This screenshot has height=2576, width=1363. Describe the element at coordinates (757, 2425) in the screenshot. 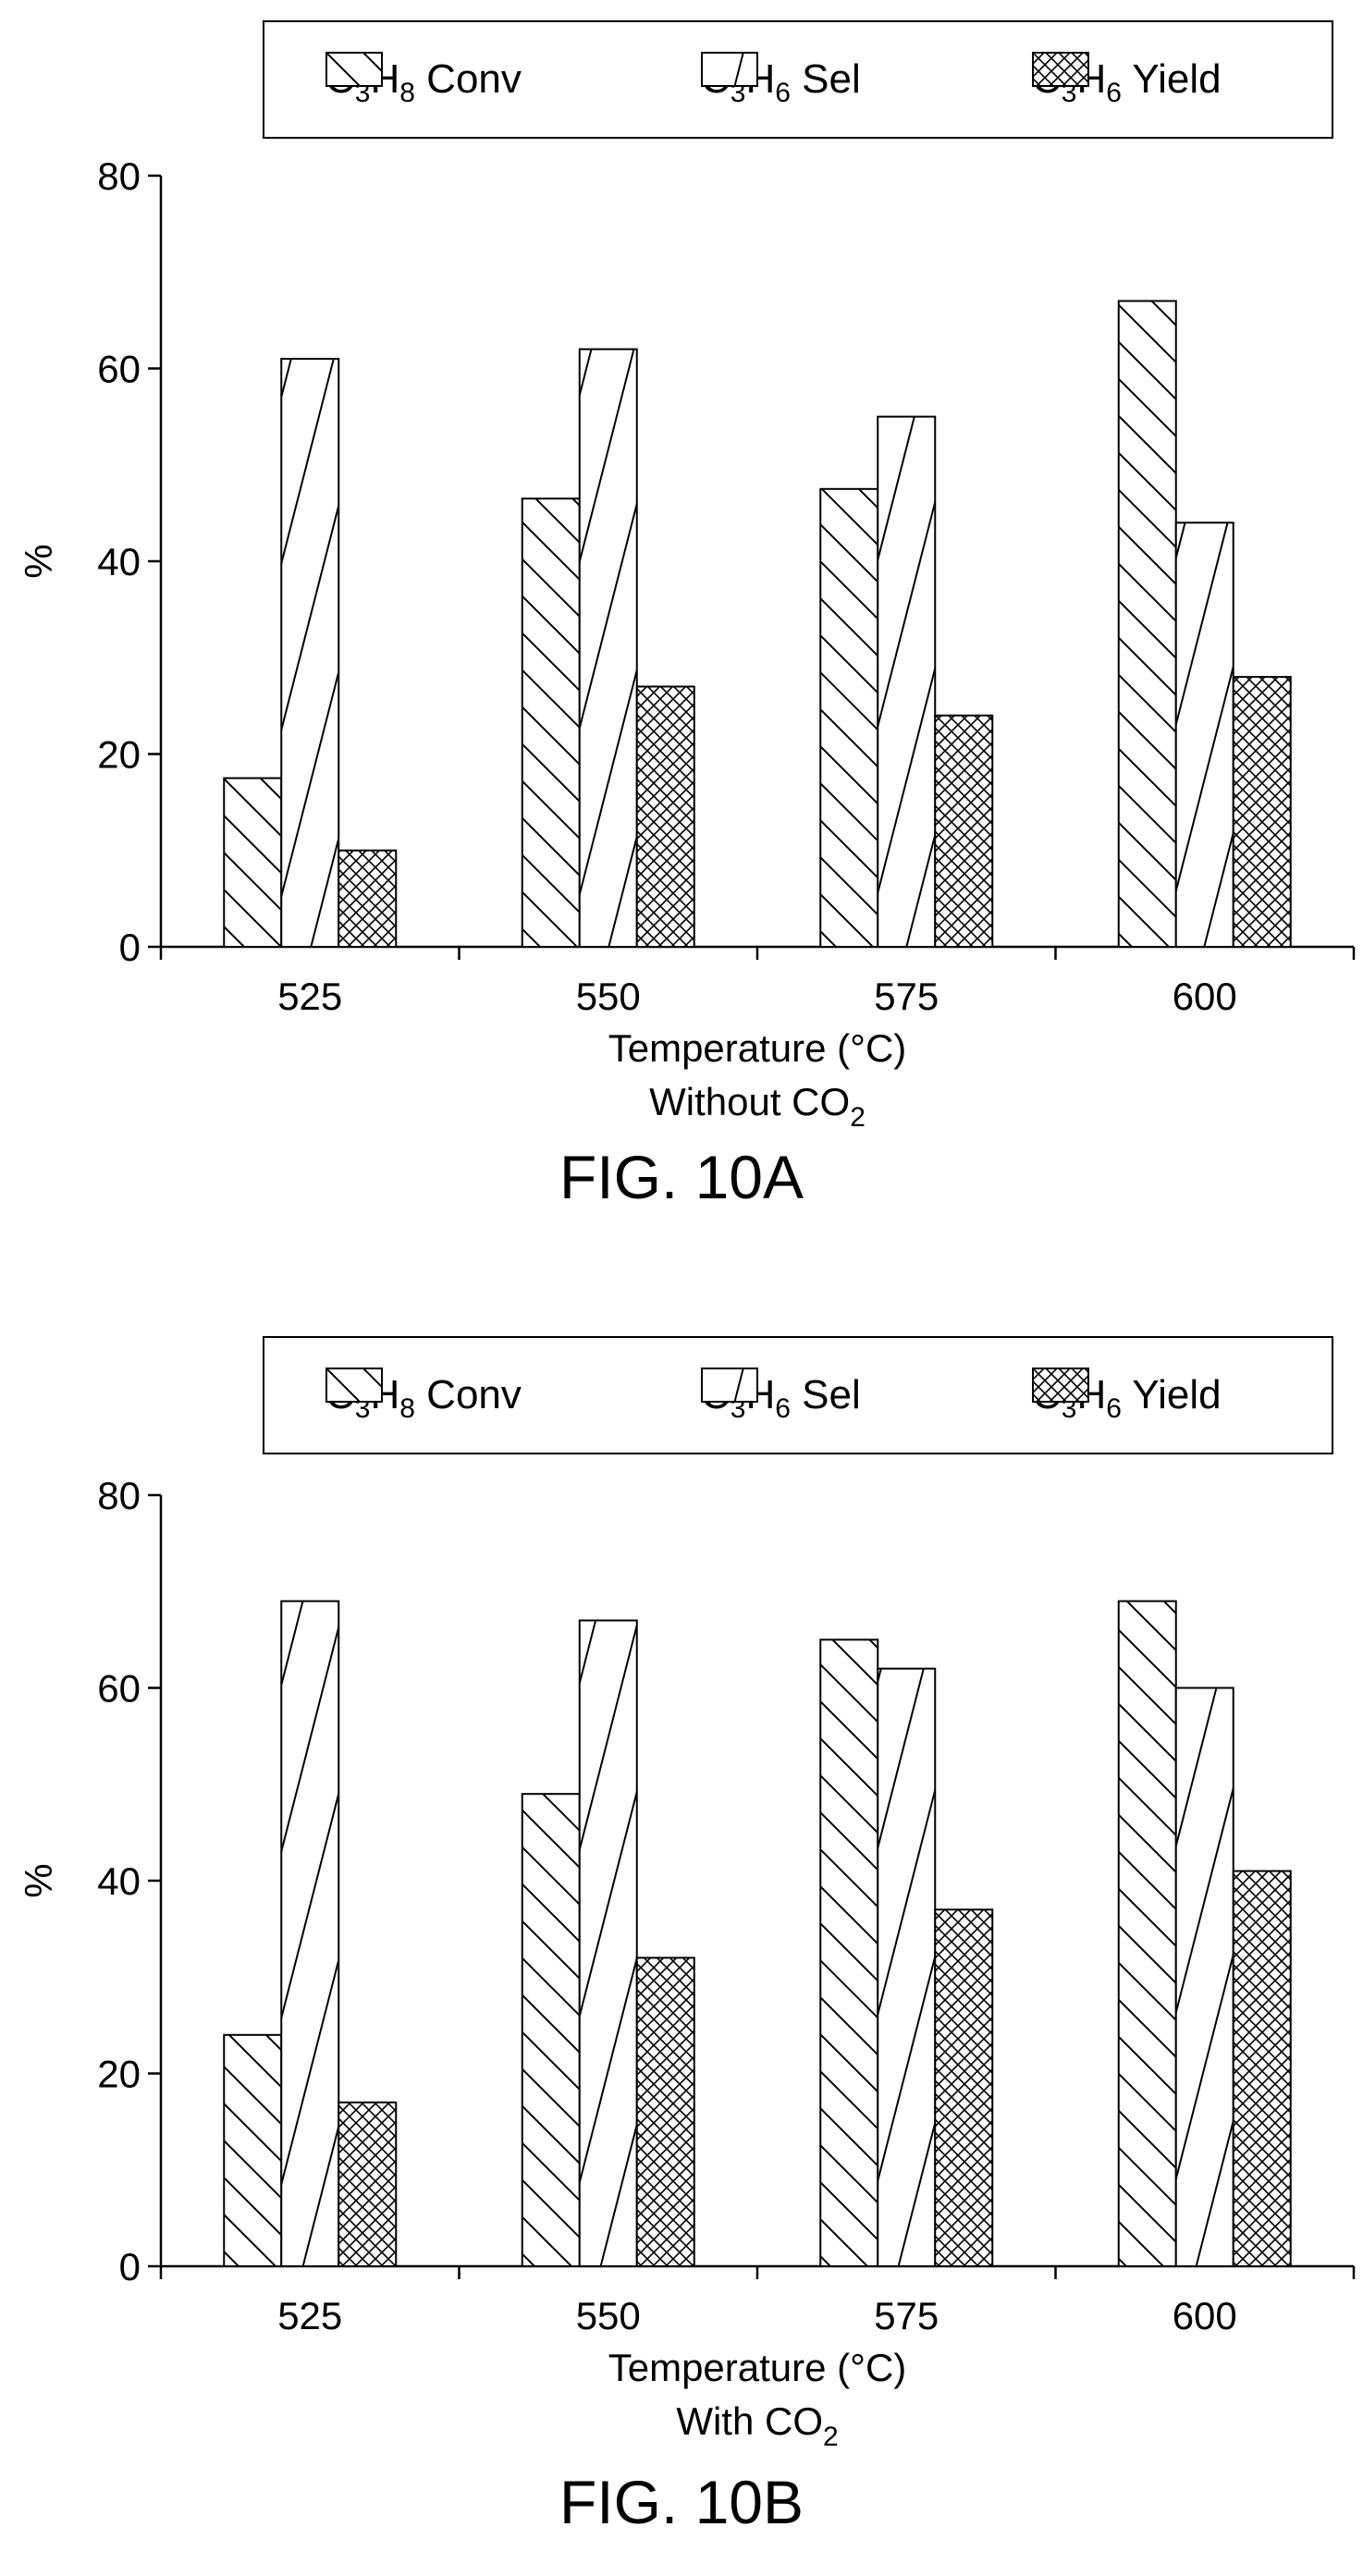

I see `condition-label: With CO2` at that location.